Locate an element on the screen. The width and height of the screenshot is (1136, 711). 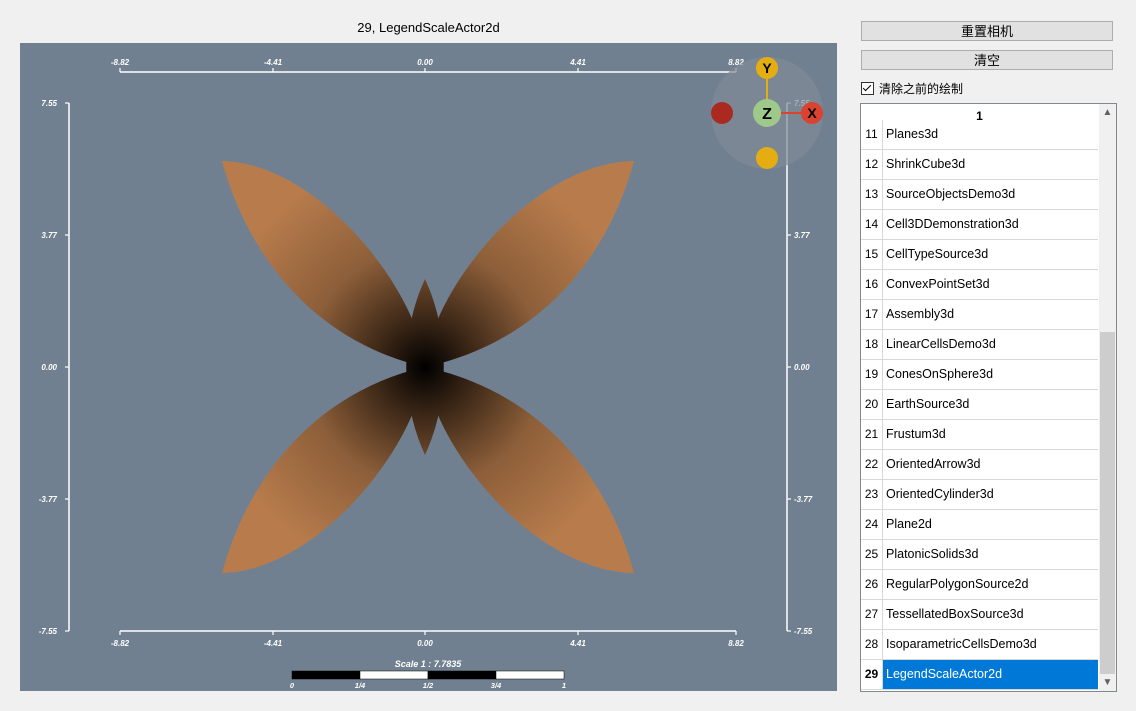
list-scrollbar: ▲ ▼ is located at coordinates (1107, 397).